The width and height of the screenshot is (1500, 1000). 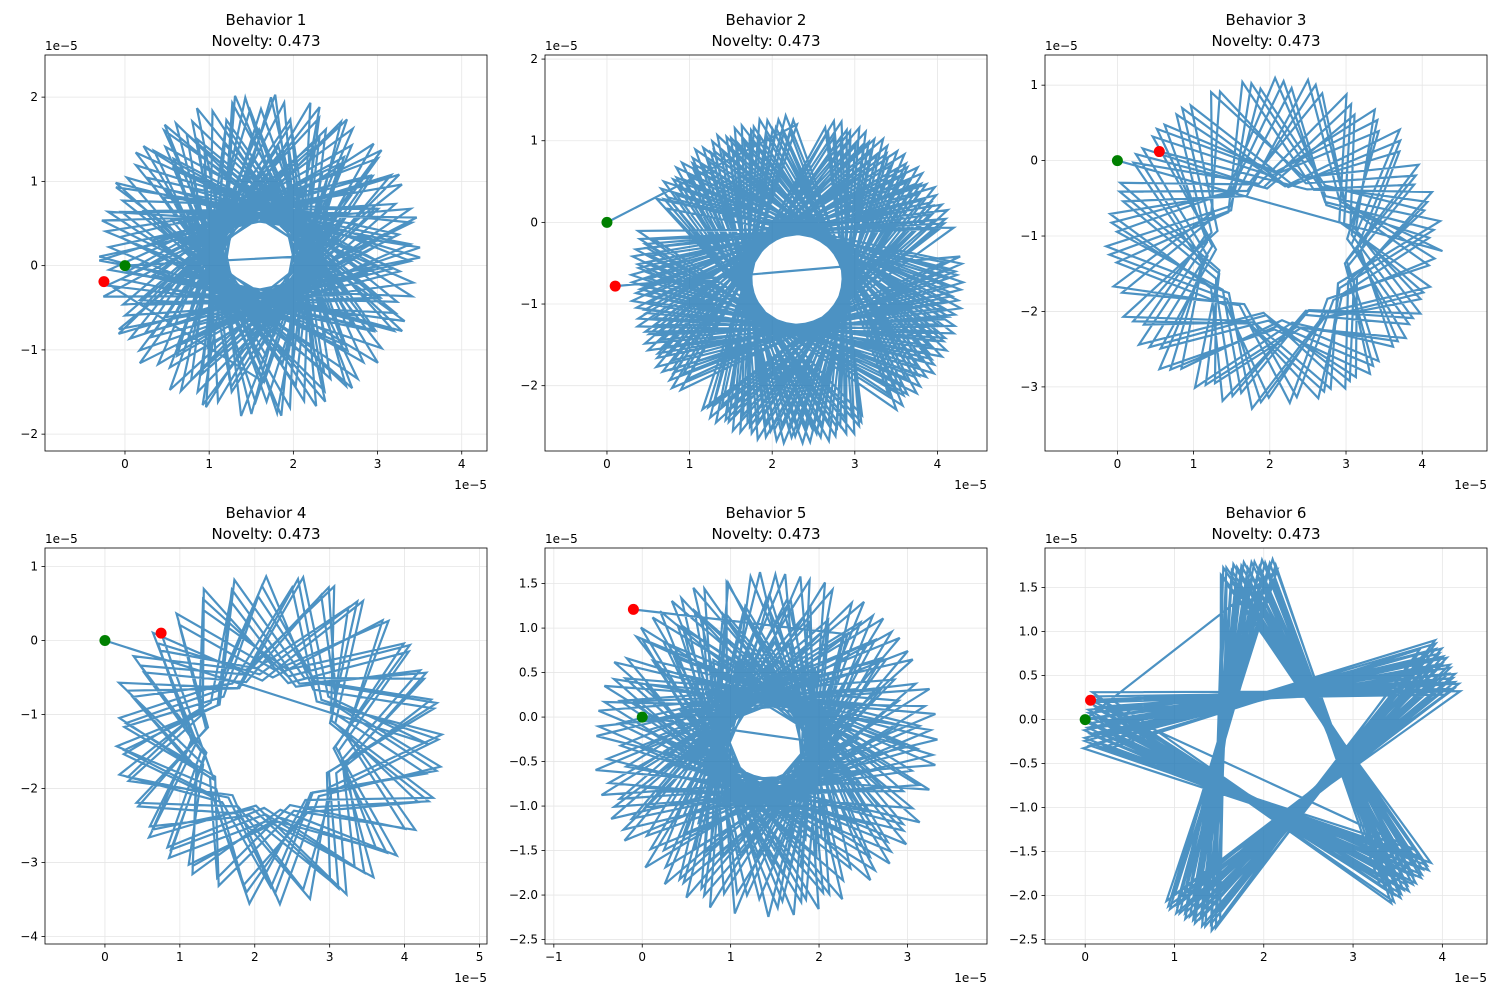 What do you see at coordinates (534, 222) in the screenshot?
I see `y-tick-label: 0` at bounding box center [534, 222].